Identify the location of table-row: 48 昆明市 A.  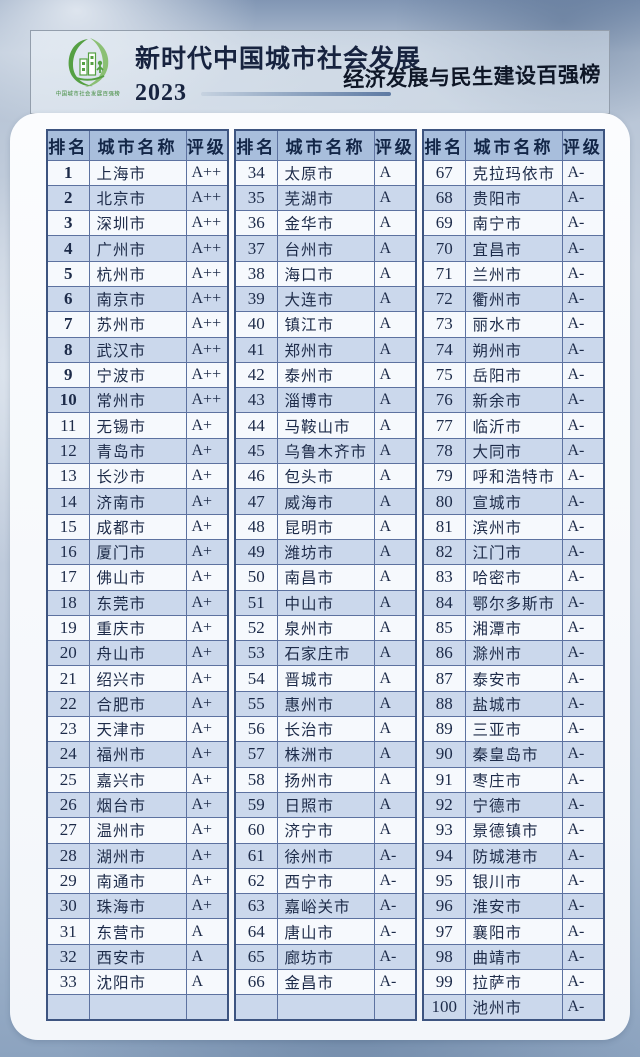
(325, 526).